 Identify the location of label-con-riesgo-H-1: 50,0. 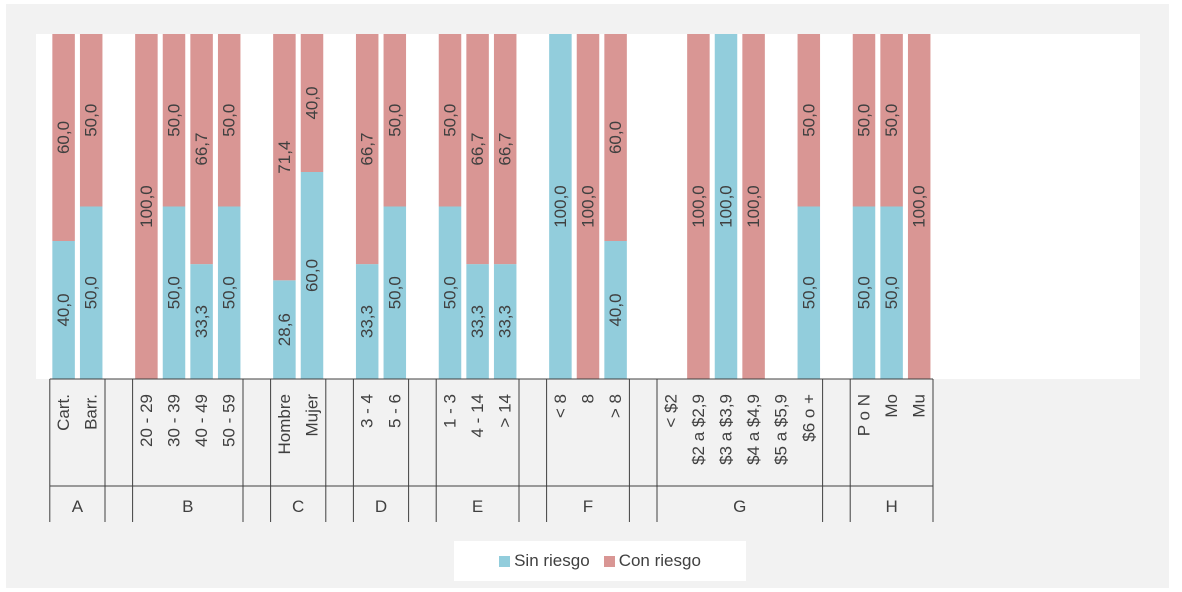
(891, 120).